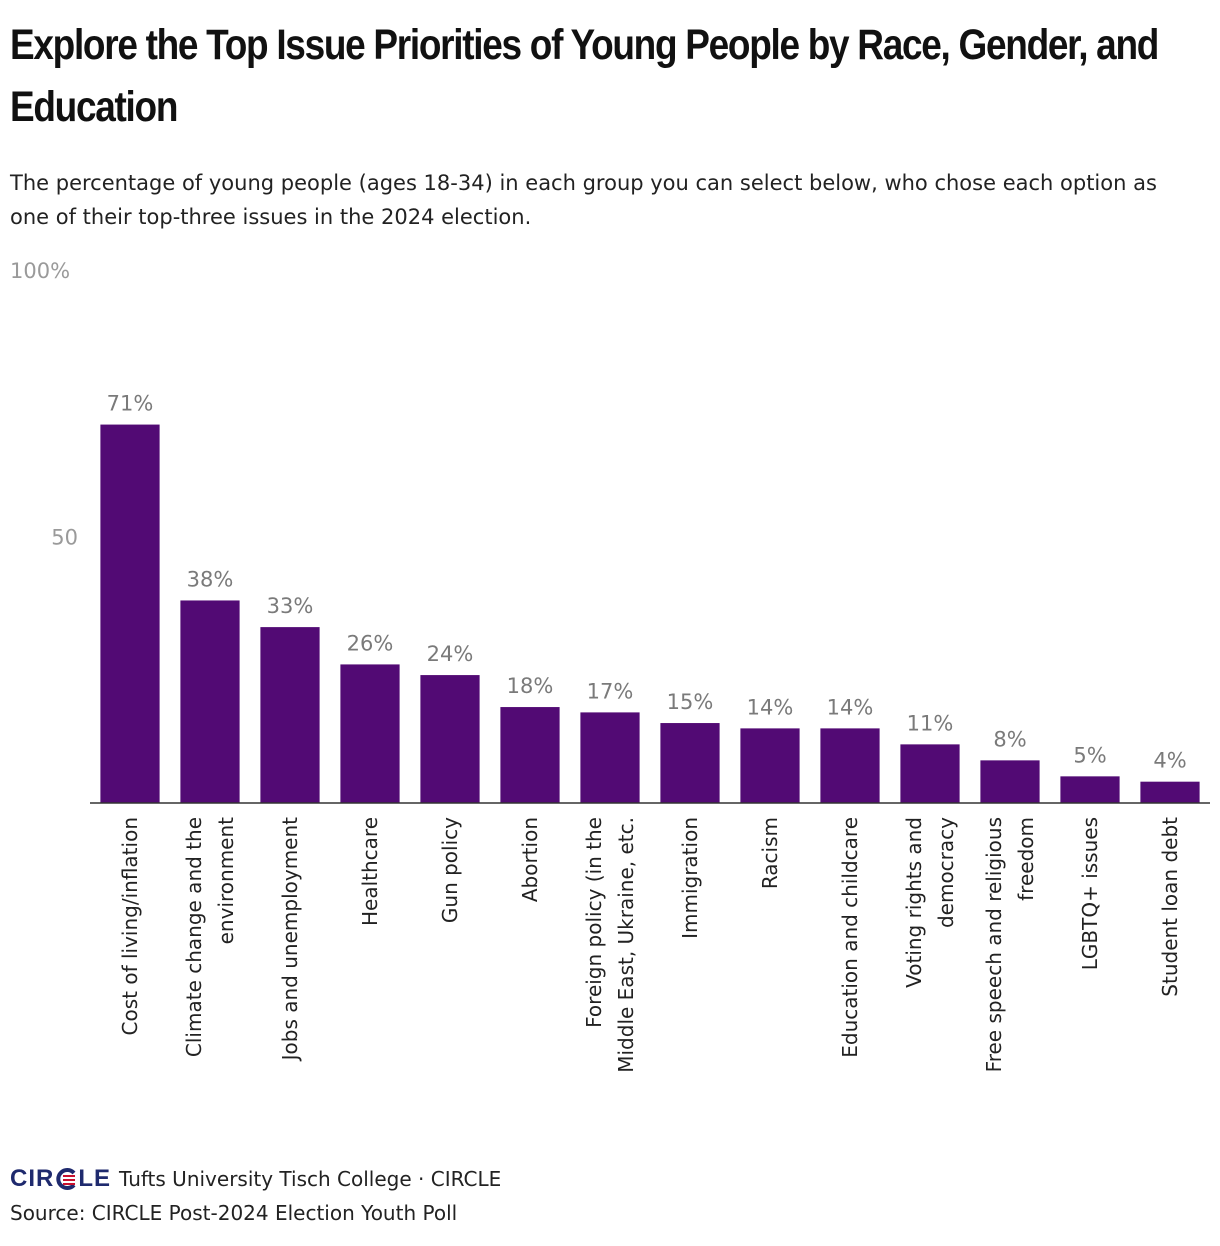  I want to click on category-label-line: Cost of living/inflation, so click(130, 926).